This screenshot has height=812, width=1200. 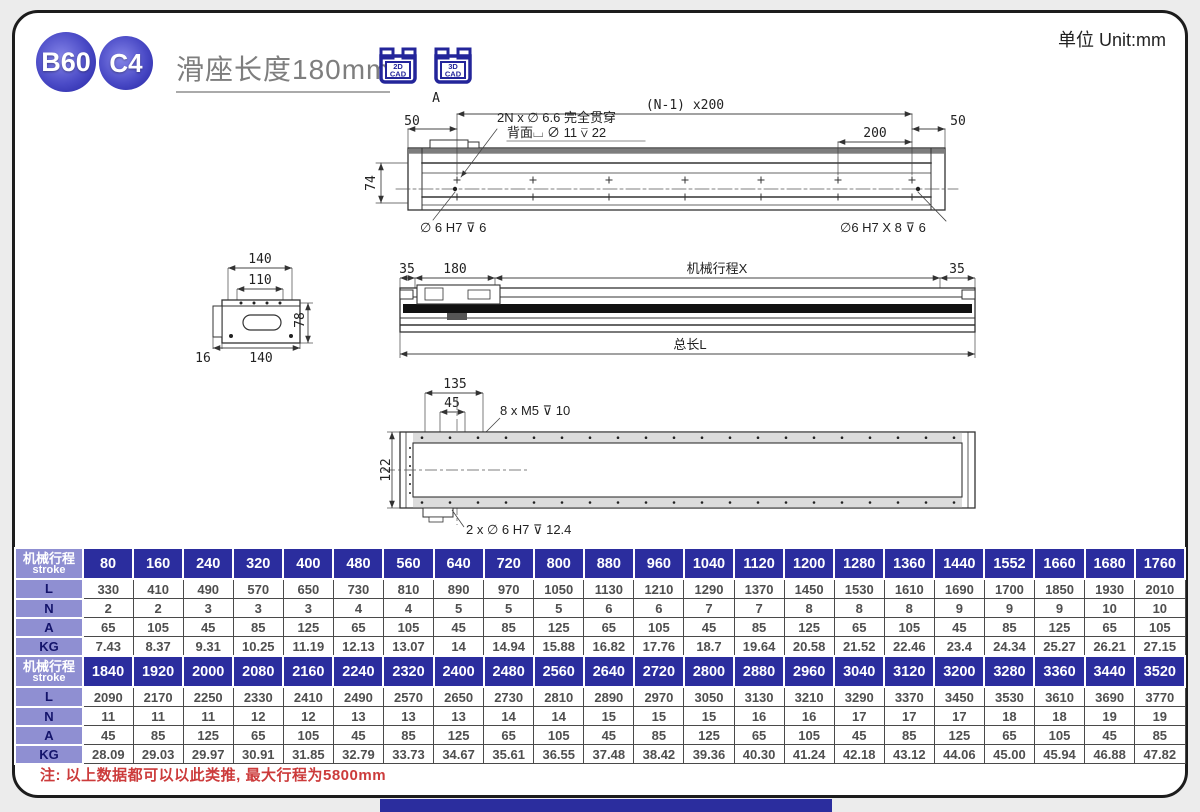 What do you see at coordinates (958, 121) in the screenshot?
I see `dim-50-right: 50` at bounding box center [958, 121].